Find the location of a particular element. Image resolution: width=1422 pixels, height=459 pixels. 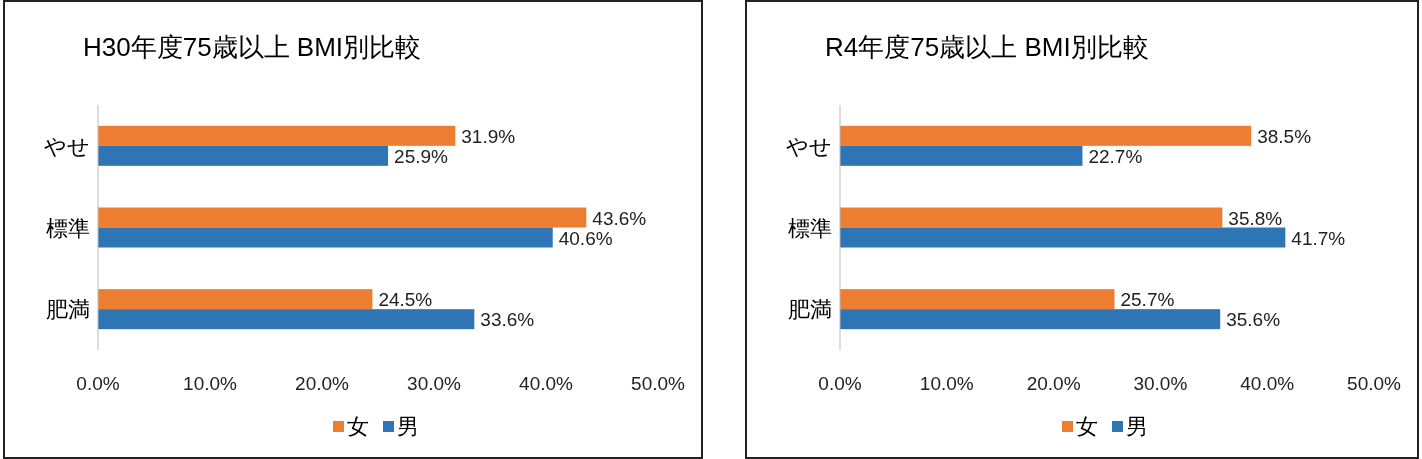

chart-title: R4年度75歳以上 BMI別比較 is located at coordinates (987, 47).